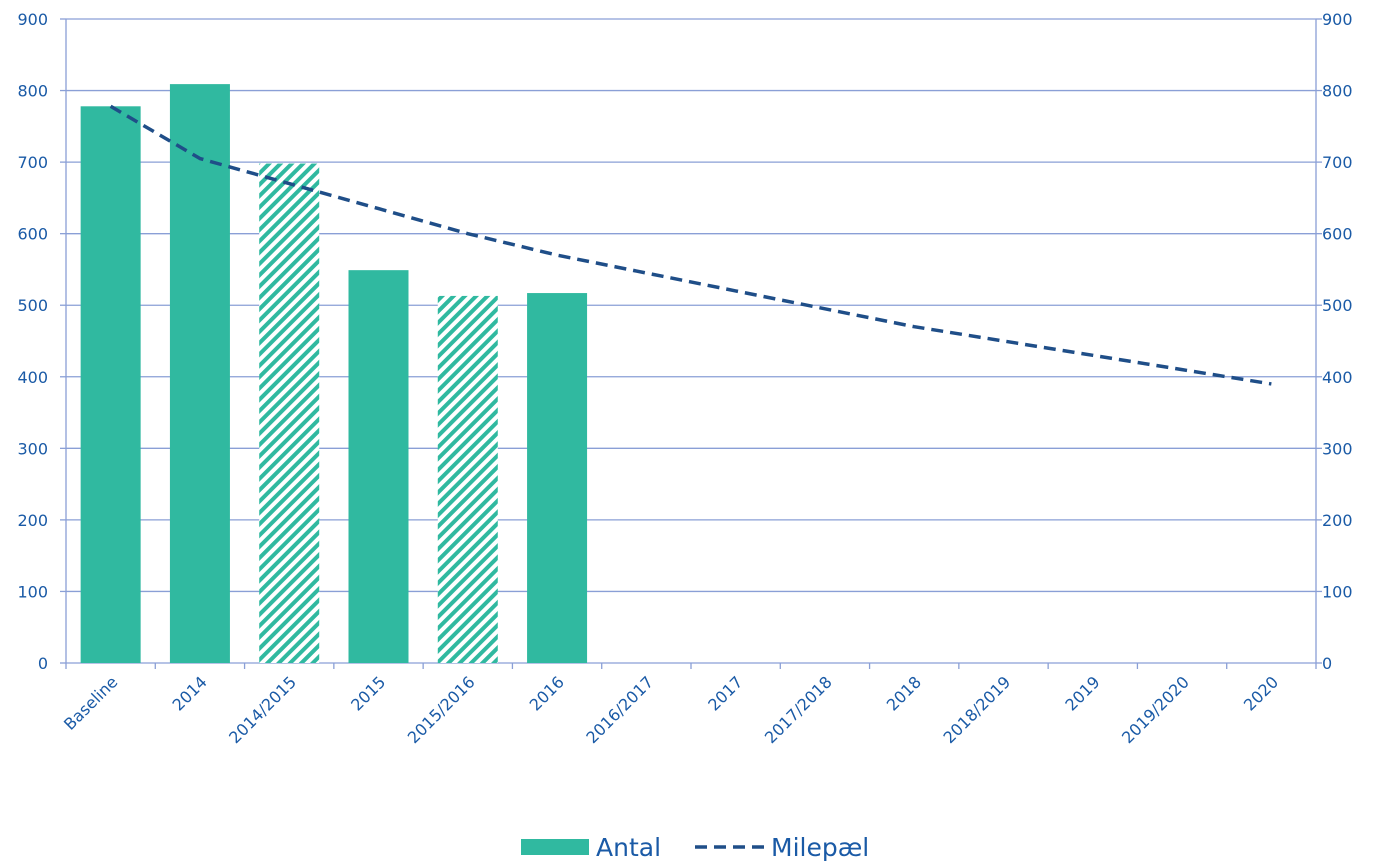  Describe the element at coordinates (547, 693) in the screenshot. I see `x-category-label: 2016` at that location.